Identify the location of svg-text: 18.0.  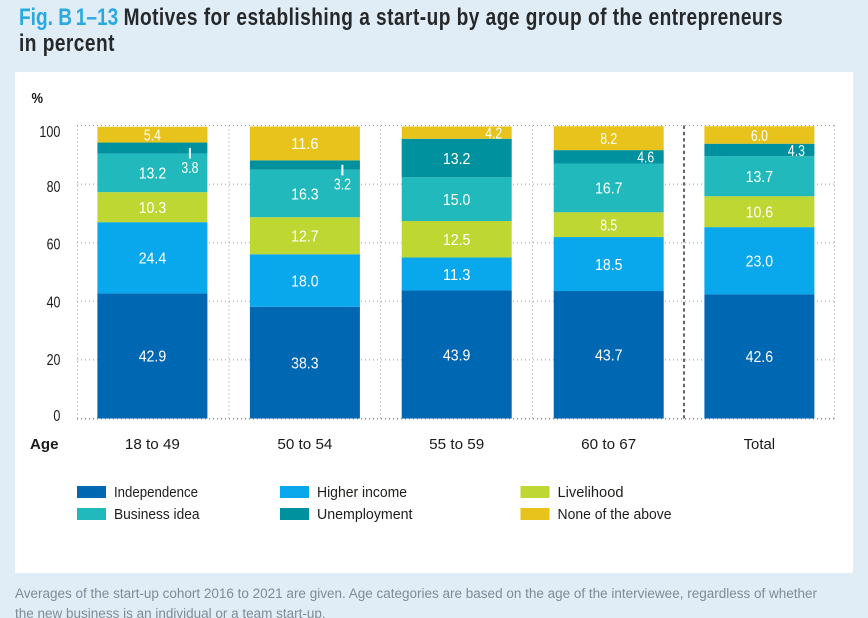
(305, 281).